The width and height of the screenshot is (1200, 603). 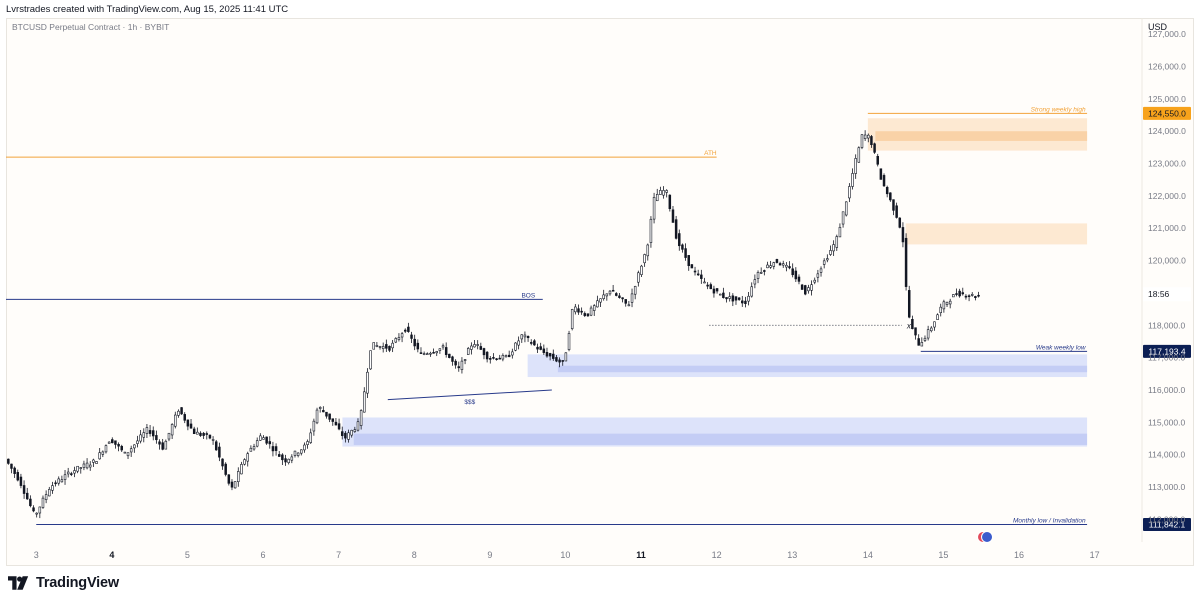 I want to click on tradingview-logo-icon, so click(x=18, y=583).